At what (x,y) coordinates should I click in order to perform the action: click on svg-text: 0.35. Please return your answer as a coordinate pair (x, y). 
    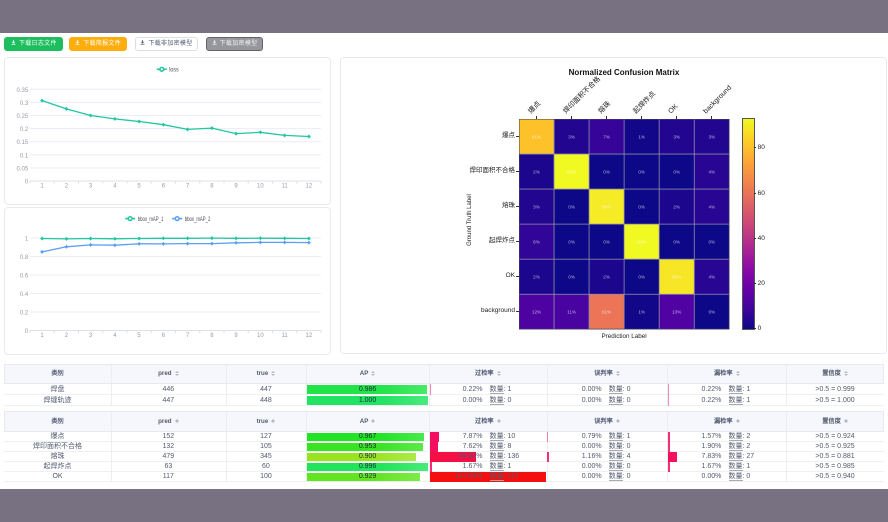
    Looking at the image, I should click on (22, 90).